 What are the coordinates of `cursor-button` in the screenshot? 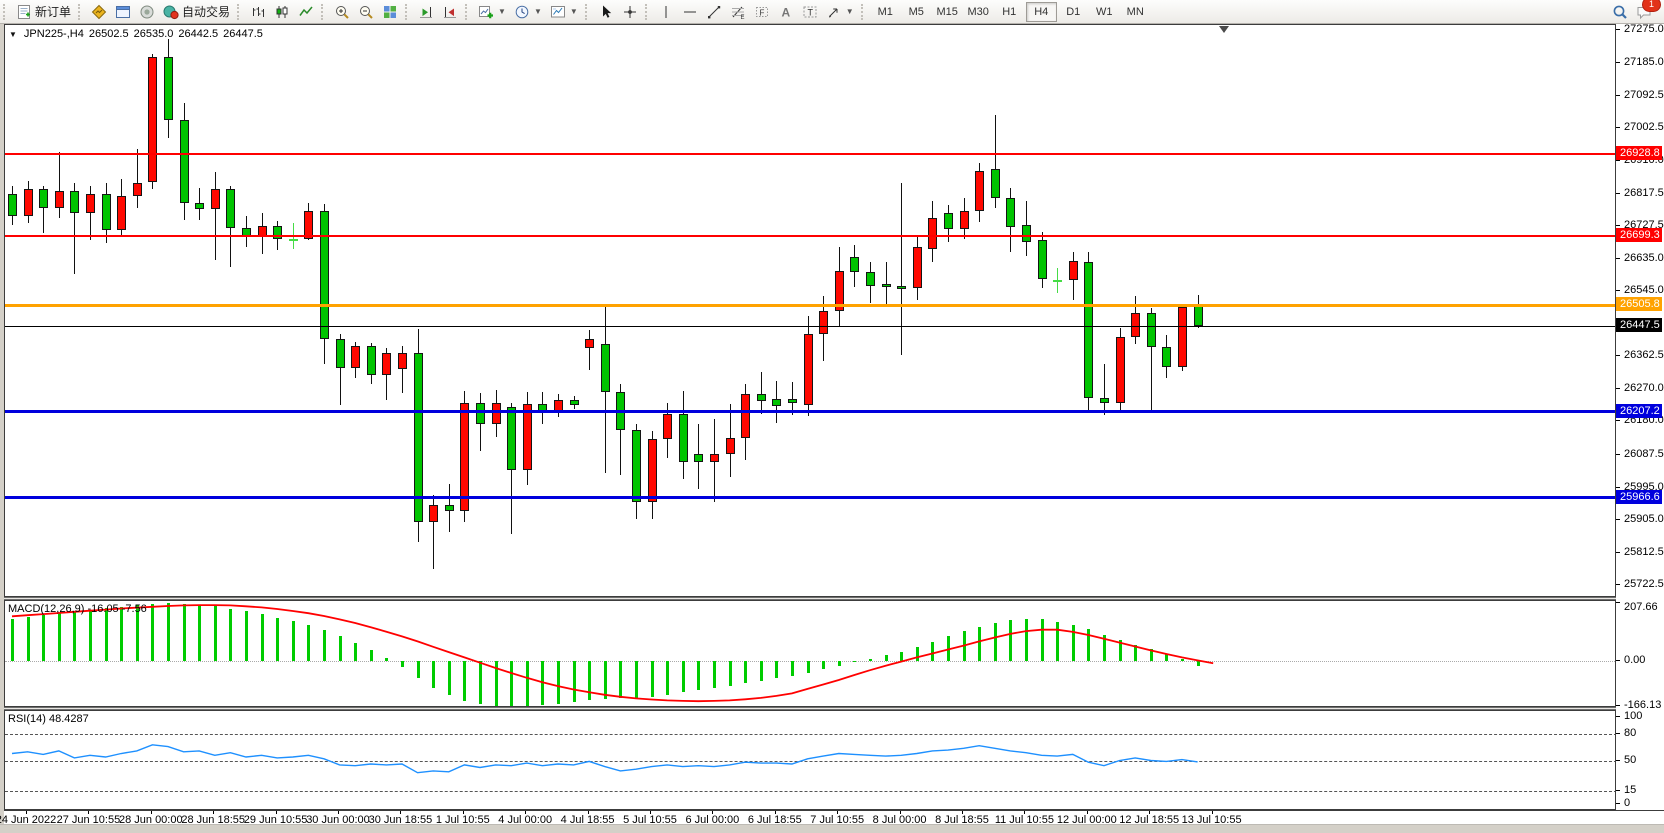 It's located at (606, 12).